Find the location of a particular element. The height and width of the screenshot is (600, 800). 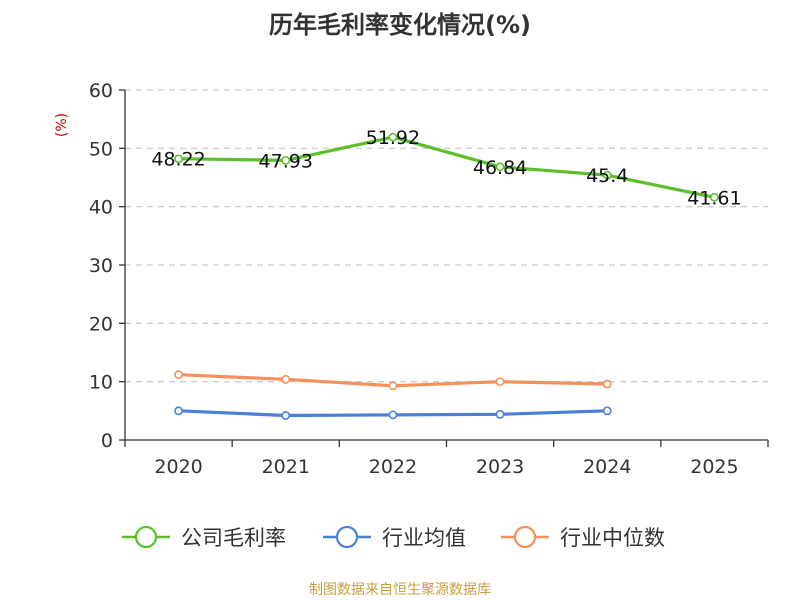

data-label: 41.61 is located at coordinates (714, 198).